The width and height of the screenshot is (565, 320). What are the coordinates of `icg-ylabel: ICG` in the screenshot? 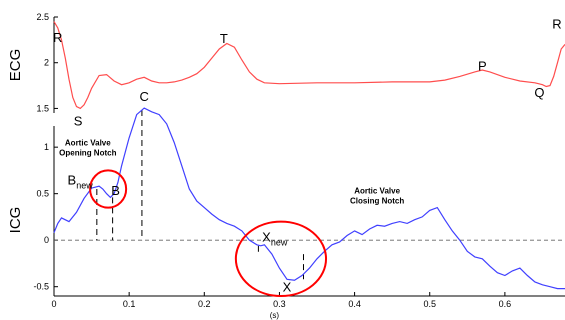 It's located at (15, 220).